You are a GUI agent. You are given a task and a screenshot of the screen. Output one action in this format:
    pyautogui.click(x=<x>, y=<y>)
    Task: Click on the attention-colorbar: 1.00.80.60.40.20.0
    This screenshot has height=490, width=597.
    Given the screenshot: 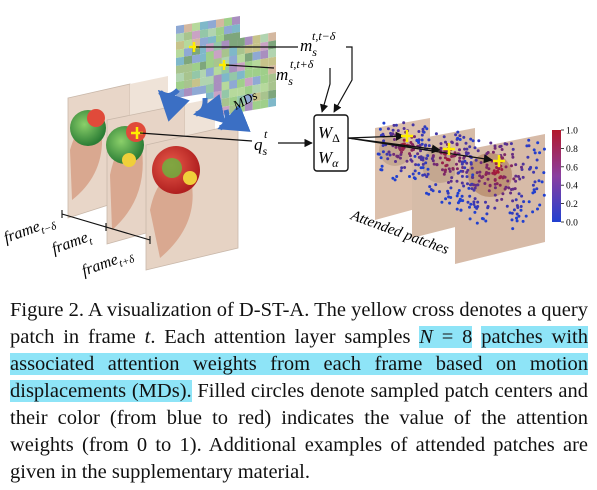 What is the action you would take?
    pyautogui.click(x=565, y=178)
    